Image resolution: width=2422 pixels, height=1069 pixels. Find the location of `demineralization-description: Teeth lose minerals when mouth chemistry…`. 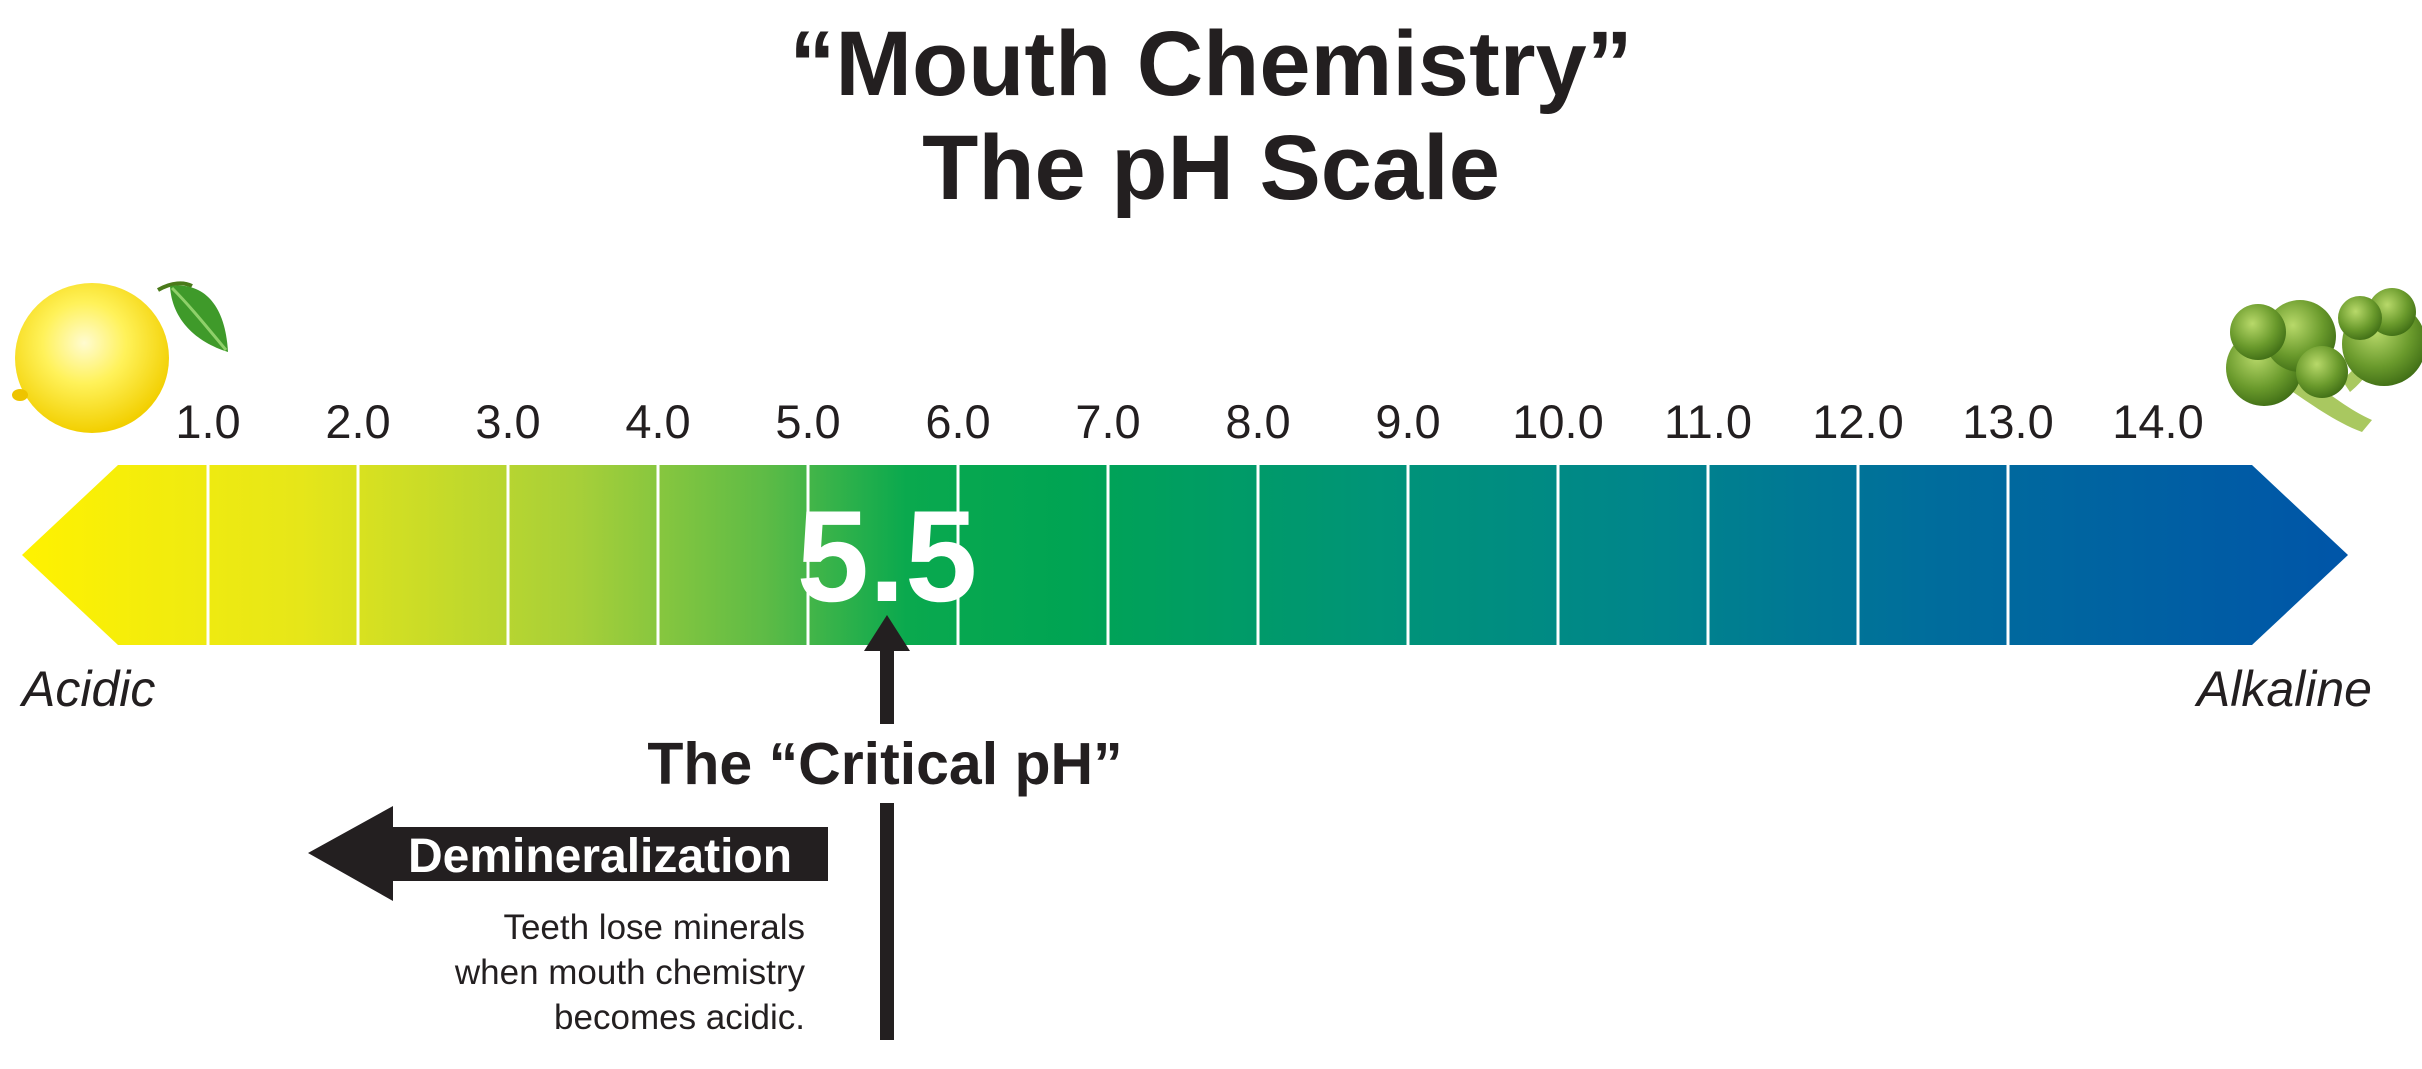

demineralization-description: Teeth lose minerals when mouth chemistry… is located at coordinates (567, 972).